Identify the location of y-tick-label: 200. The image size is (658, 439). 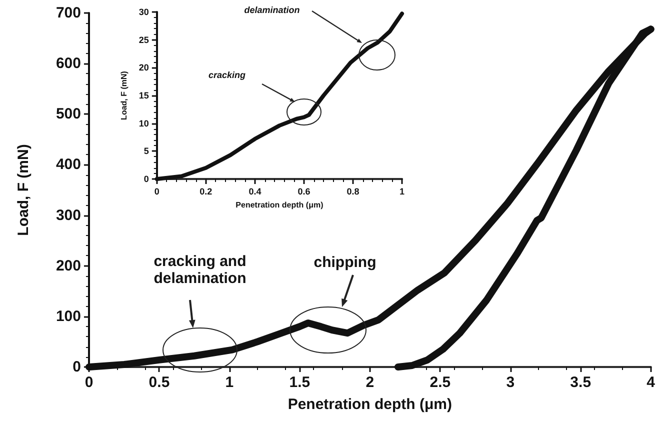
(68, 265).